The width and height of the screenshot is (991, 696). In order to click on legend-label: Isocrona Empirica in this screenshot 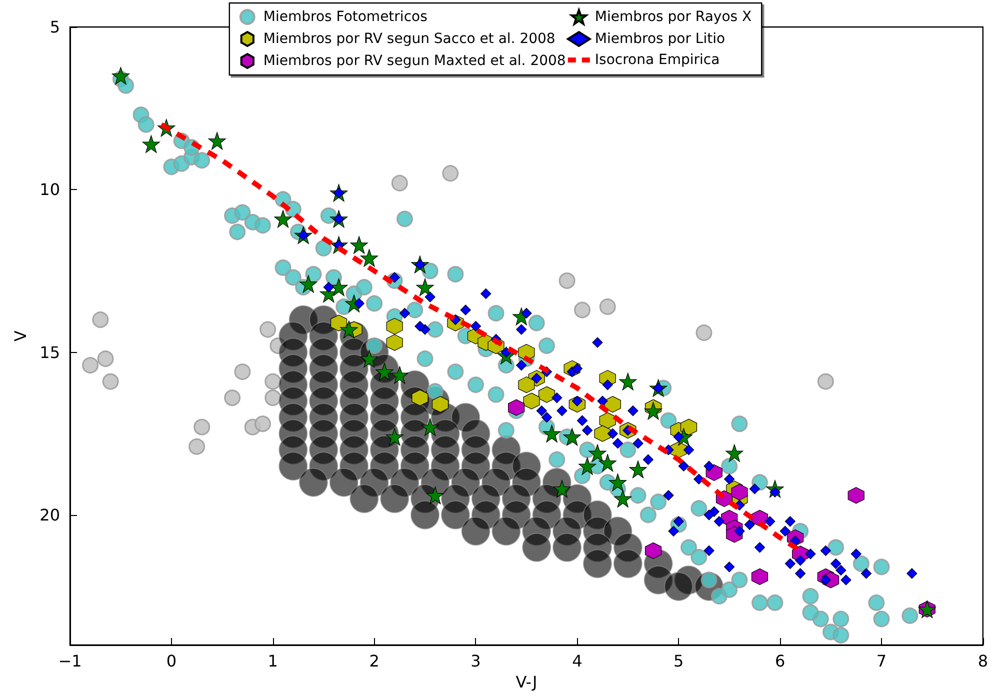, I will do `click(657, 60)`.